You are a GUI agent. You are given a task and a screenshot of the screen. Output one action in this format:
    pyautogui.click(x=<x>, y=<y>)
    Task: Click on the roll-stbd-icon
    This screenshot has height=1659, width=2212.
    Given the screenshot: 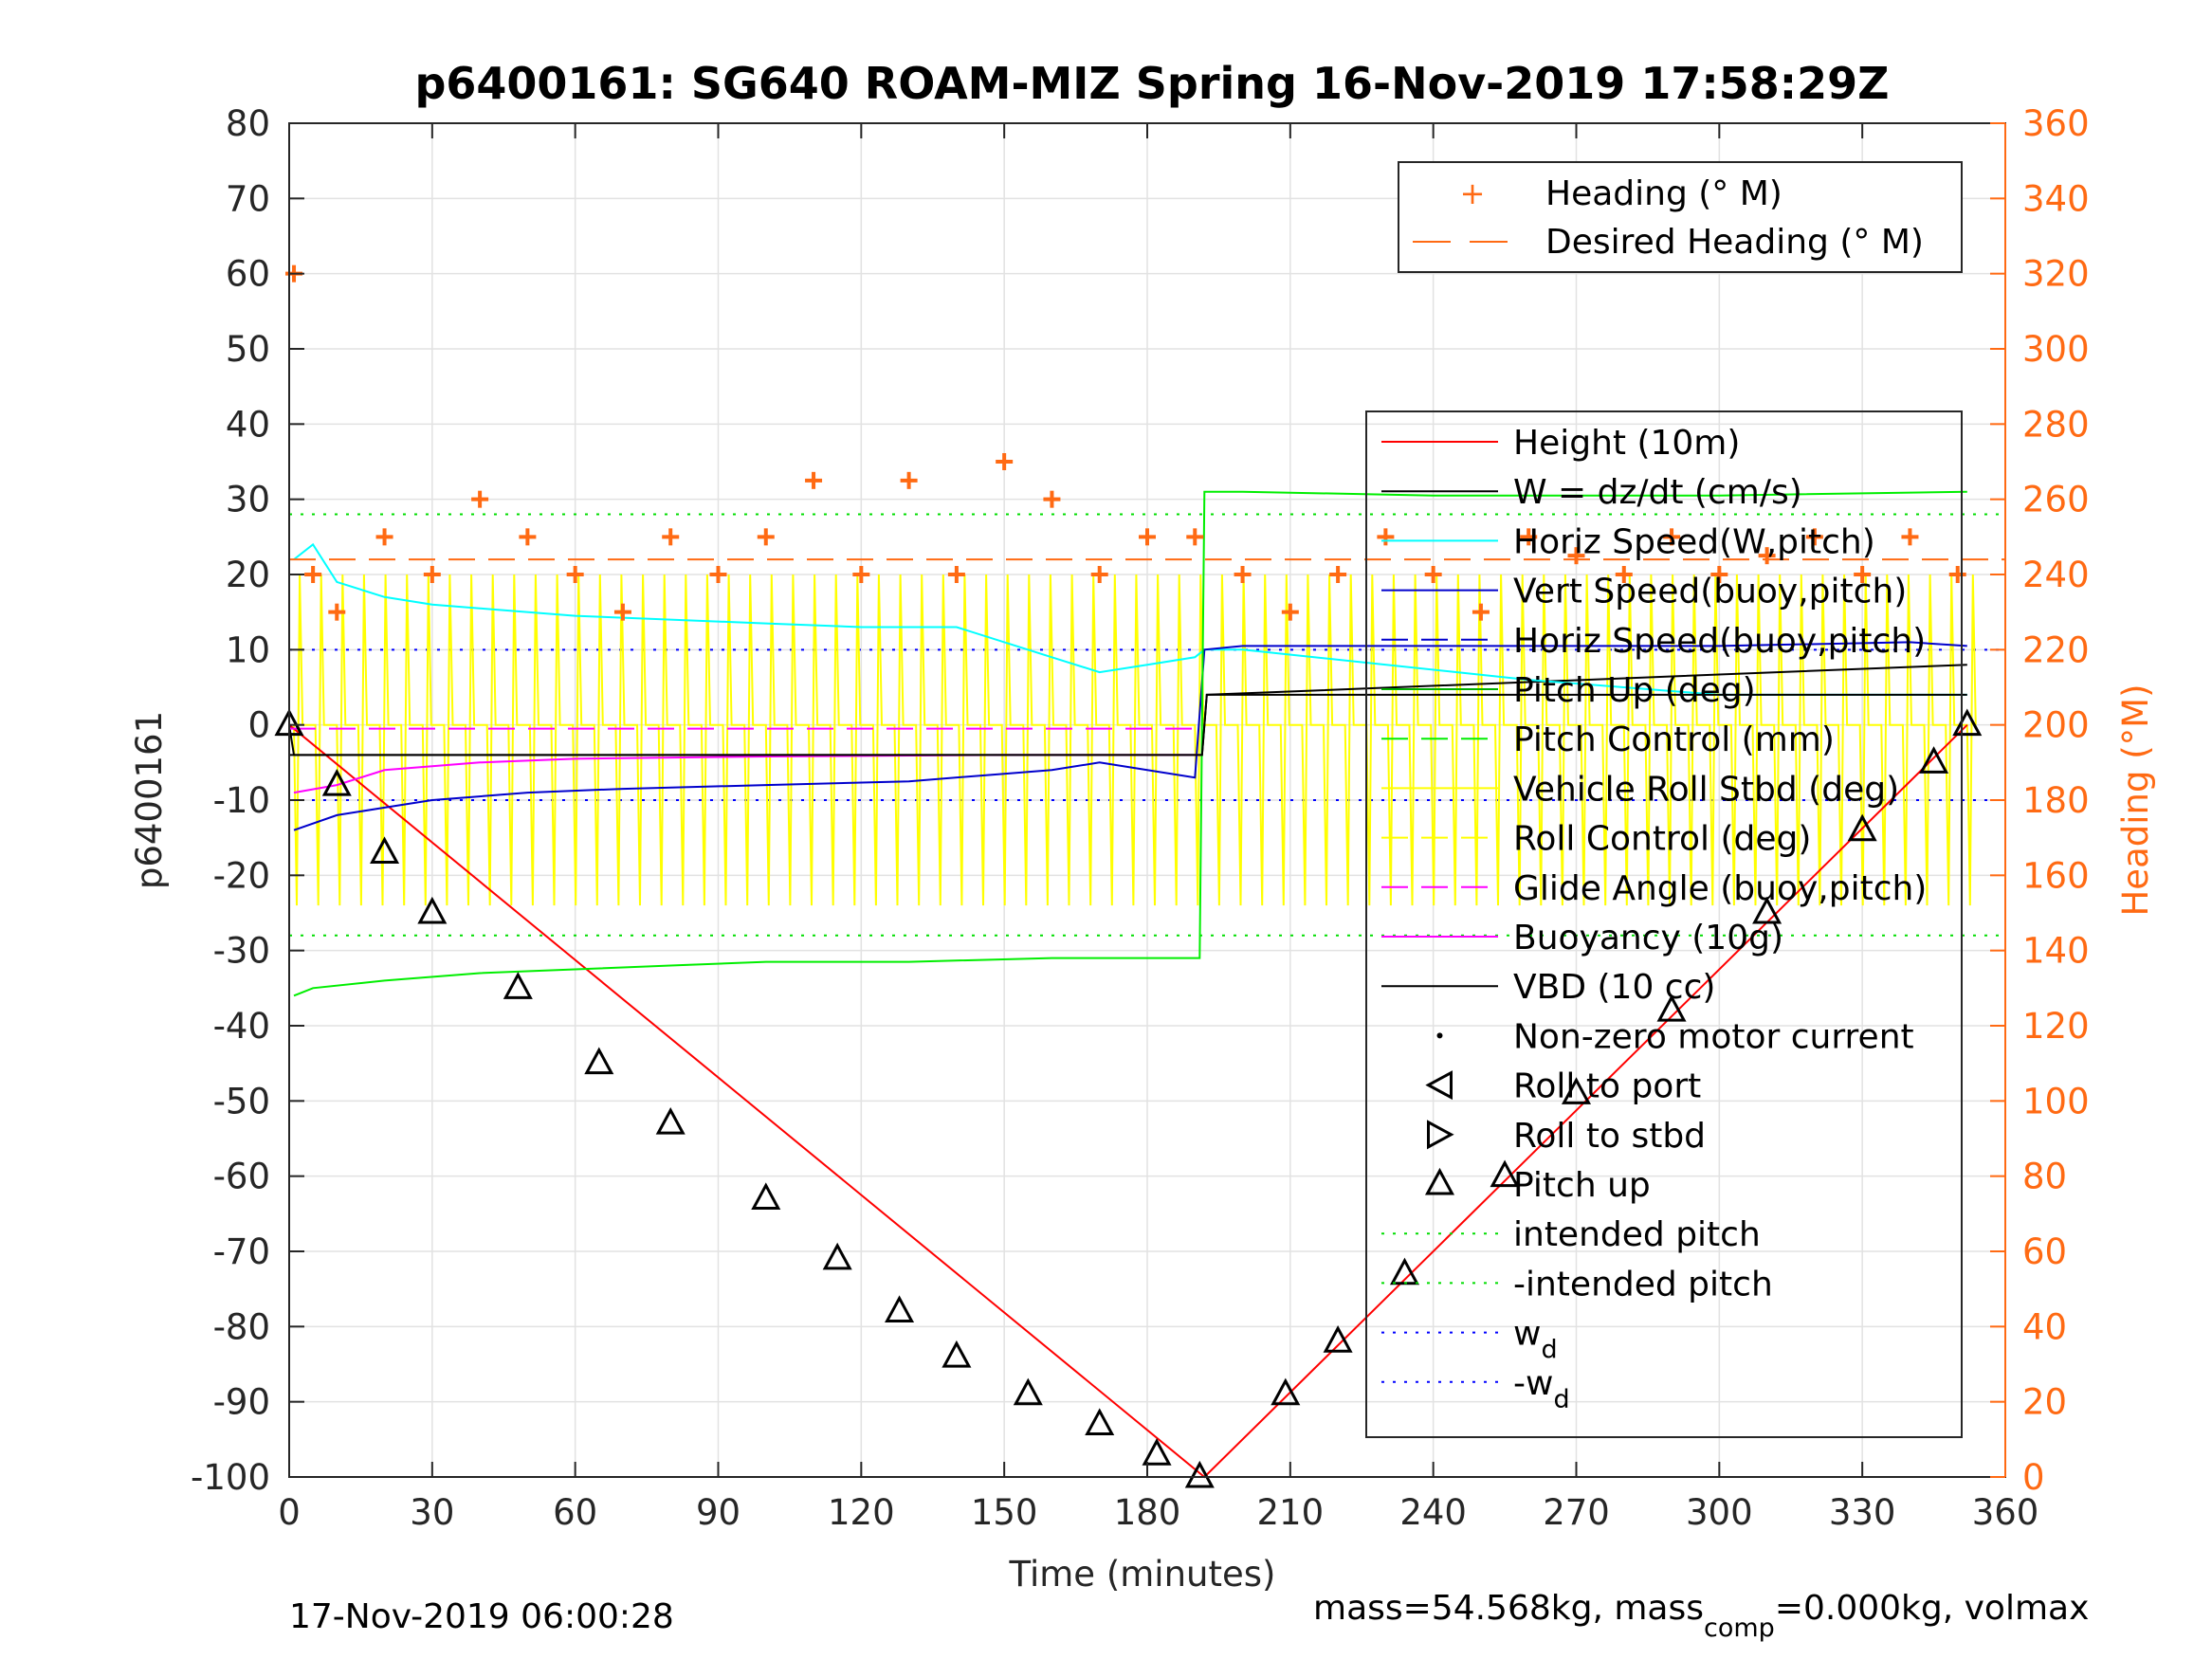 What is the action you would take?
    pyautogui.click(x=1440, y=1135)
    